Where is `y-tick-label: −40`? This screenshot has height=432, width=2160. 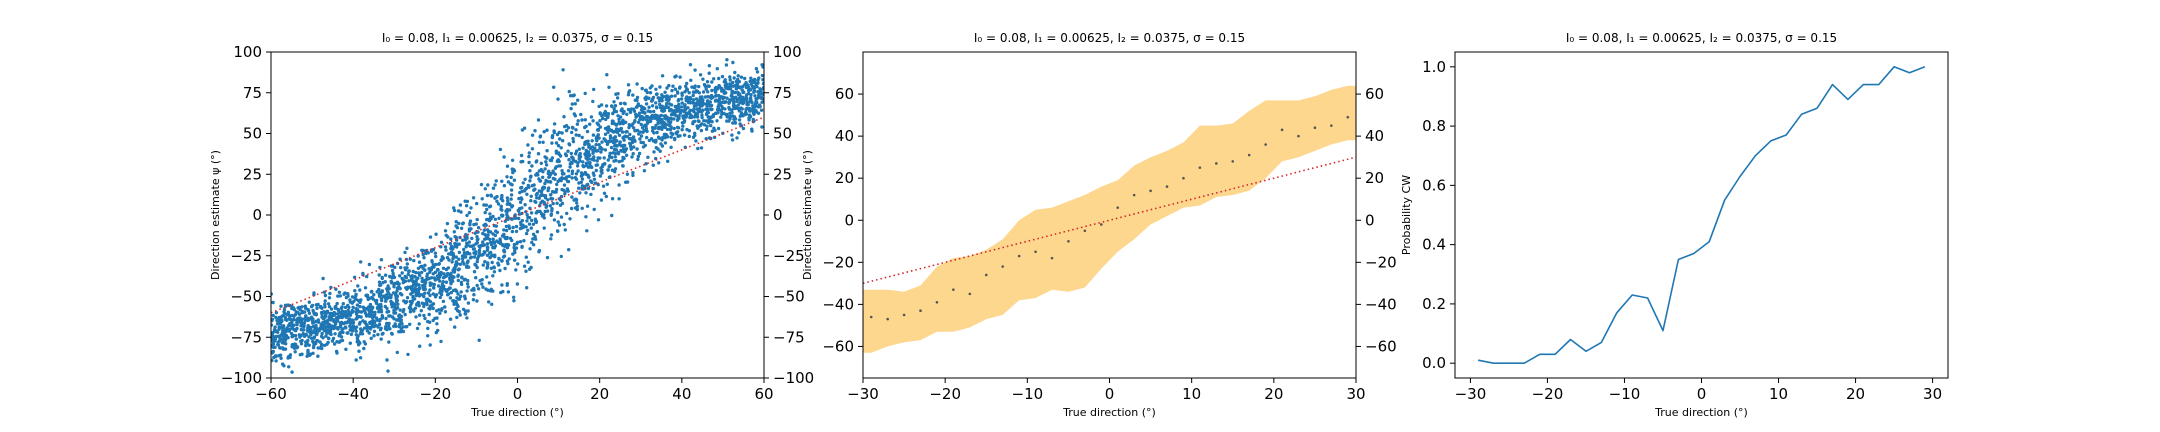
y-tick-label: −40 is located at coordinates (838, 304).